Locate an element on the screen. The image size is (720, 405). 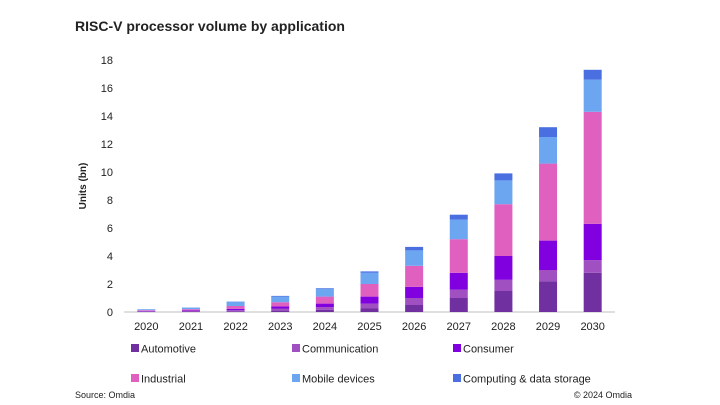
y-tick-label: 16 is located at coordinates (107, 89).